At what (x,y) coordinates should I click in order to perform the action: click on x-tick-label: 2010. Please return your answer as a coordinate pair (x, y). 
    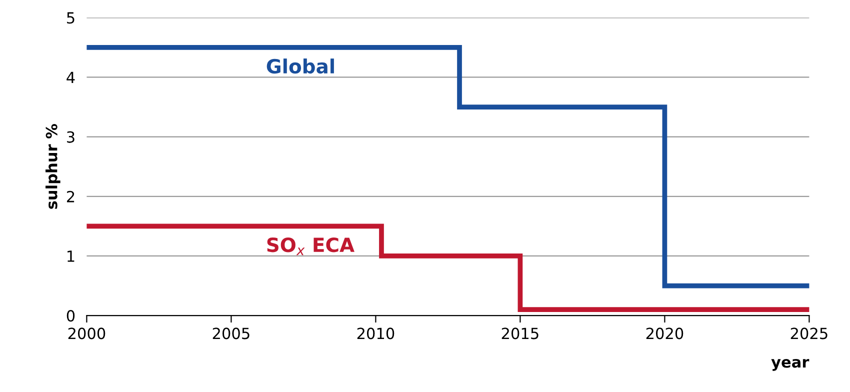
    Looking at the image, I should click on (375, 334).